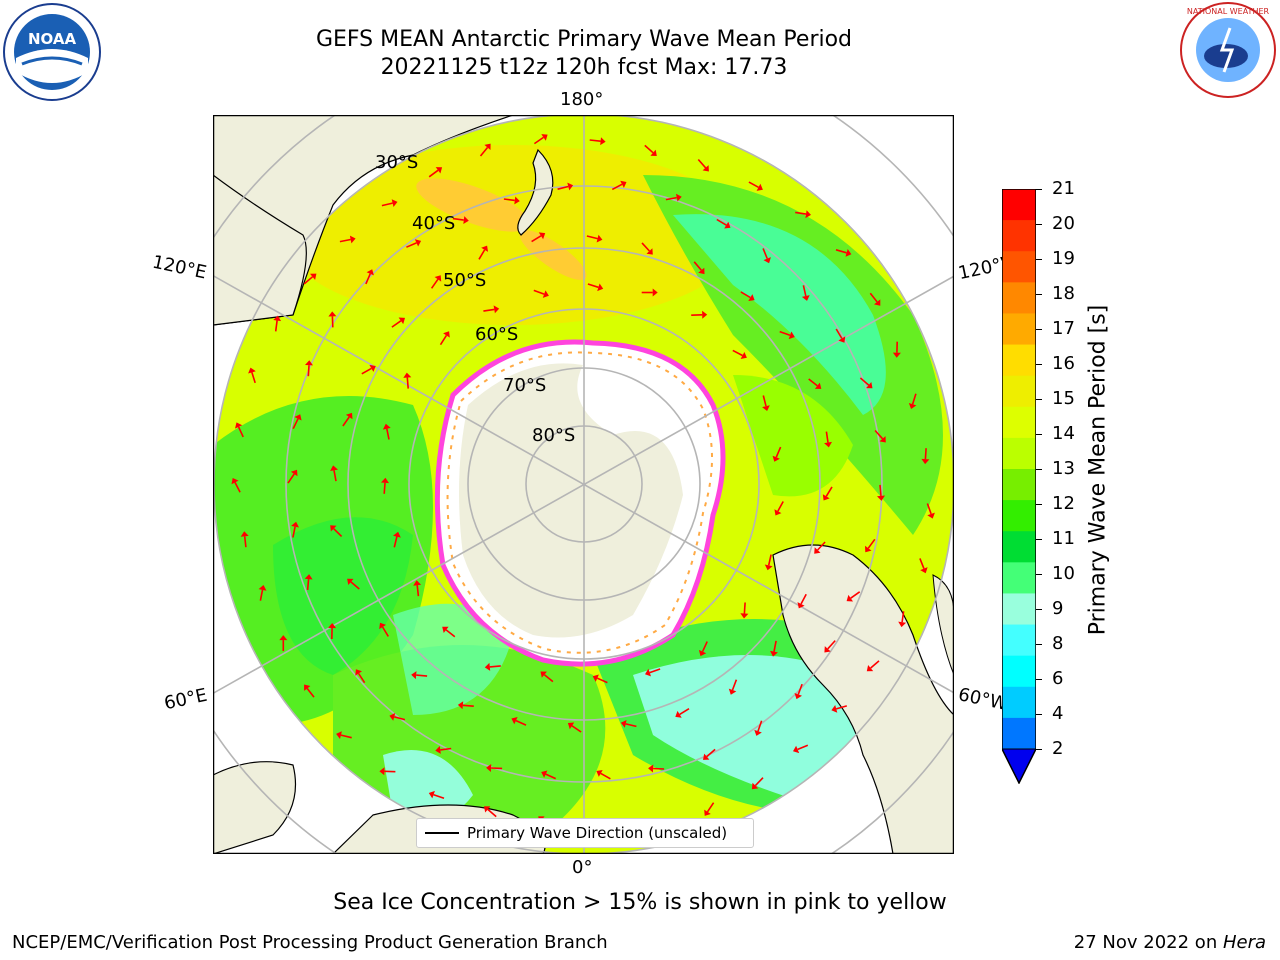  Describe the element at coordinates (1063, 398) in the screenshot. I see `colorbar-tick-label: 15` at that location.